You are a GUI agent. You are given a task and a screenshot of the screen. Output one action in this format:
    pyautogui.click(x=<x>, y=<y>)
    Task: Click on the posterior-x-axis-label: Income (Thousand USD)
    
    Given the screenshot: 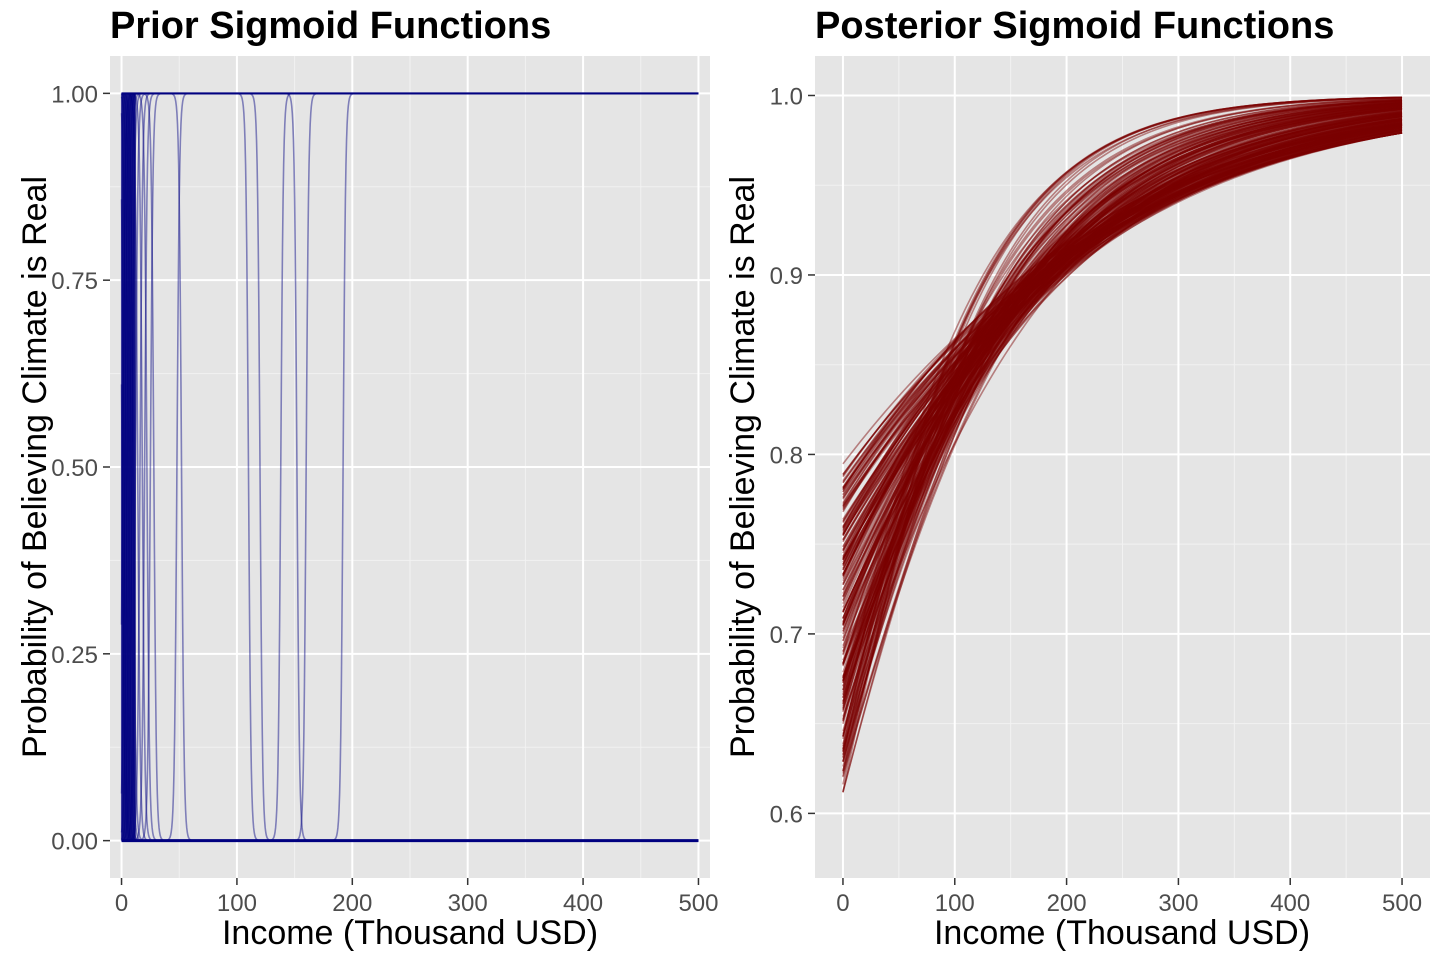 What is the action you would take?
    pyautogui.click(x=1122, y=933)
    